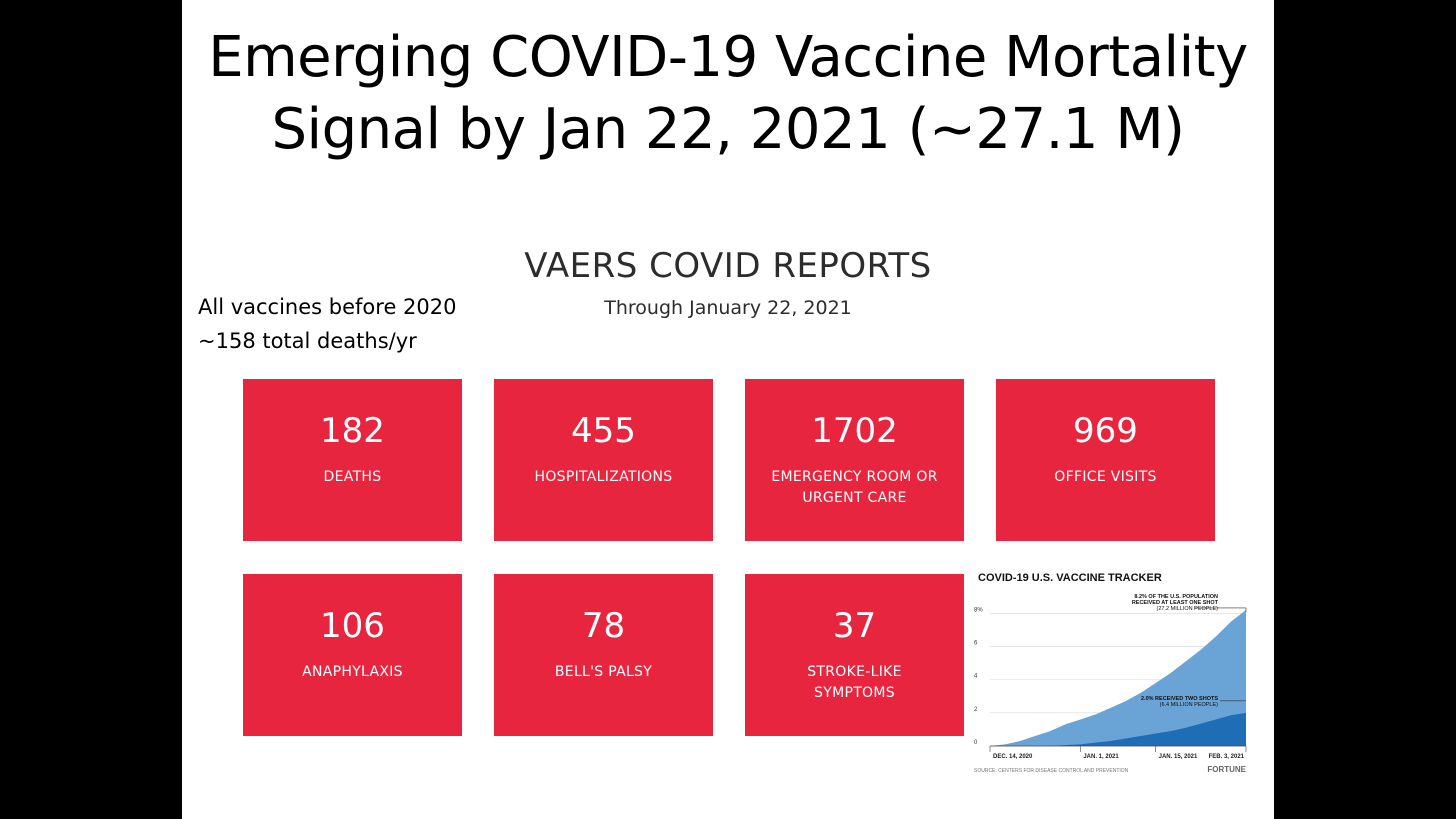  I want to click on x-tick-label: JAN. 1, 2021, so click(1101, 757).